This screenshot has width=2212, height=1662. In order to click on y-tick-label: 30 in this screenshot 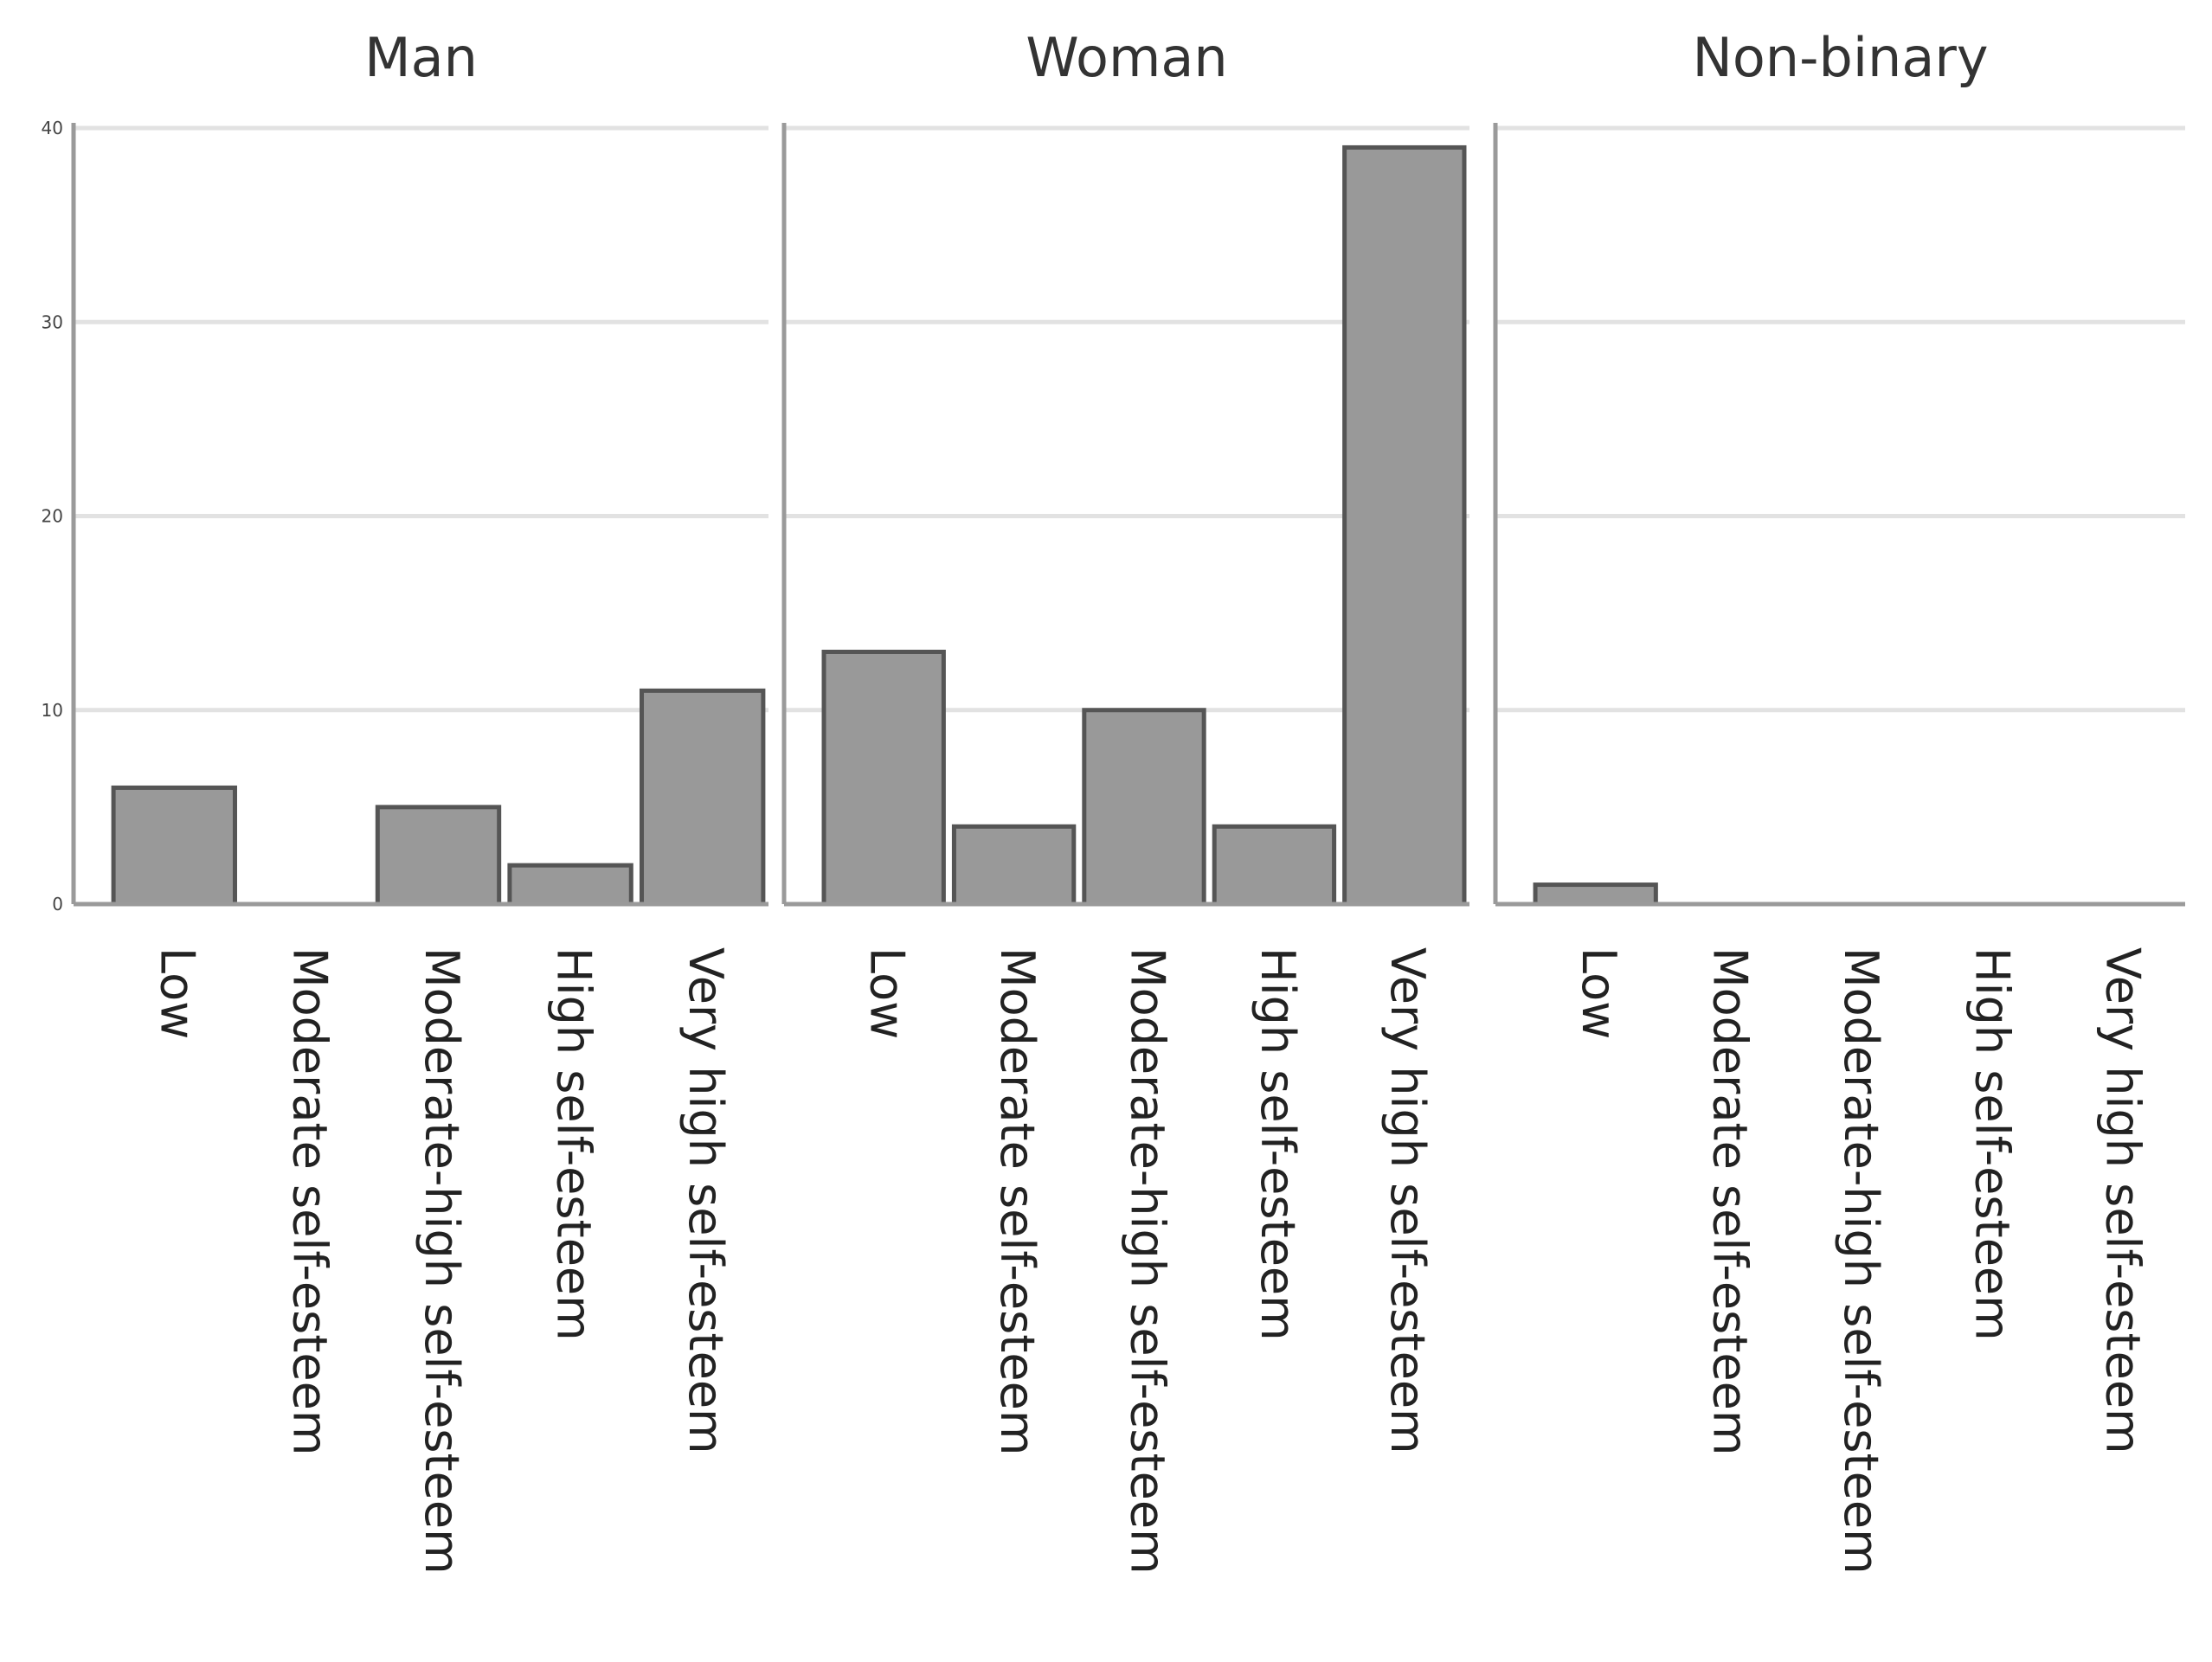, I will do `click(52, 321)`.